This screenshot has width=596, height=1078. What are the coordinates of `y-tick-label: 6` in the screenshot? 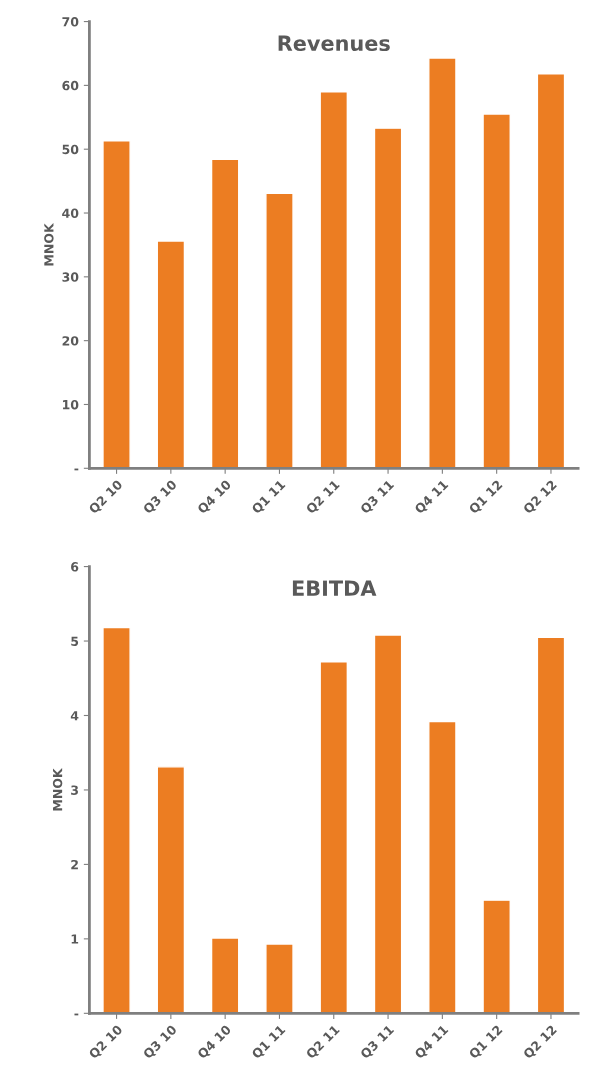 It's located at (75, 567).